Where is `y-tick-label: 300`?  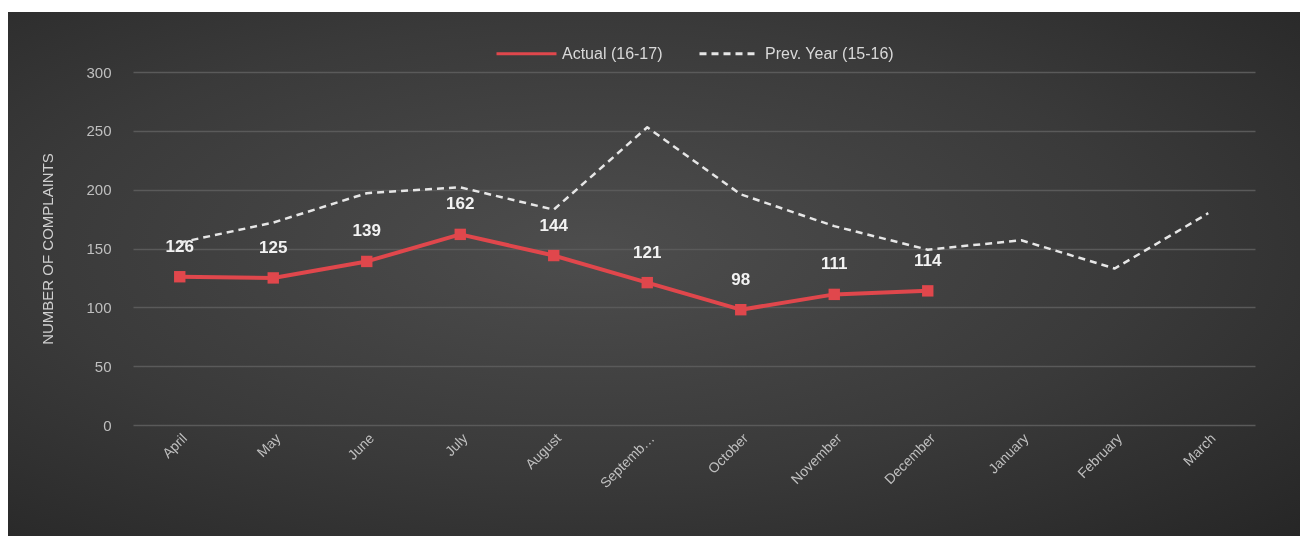 y-tick-label: 300 is located at coordinates (99, 72).